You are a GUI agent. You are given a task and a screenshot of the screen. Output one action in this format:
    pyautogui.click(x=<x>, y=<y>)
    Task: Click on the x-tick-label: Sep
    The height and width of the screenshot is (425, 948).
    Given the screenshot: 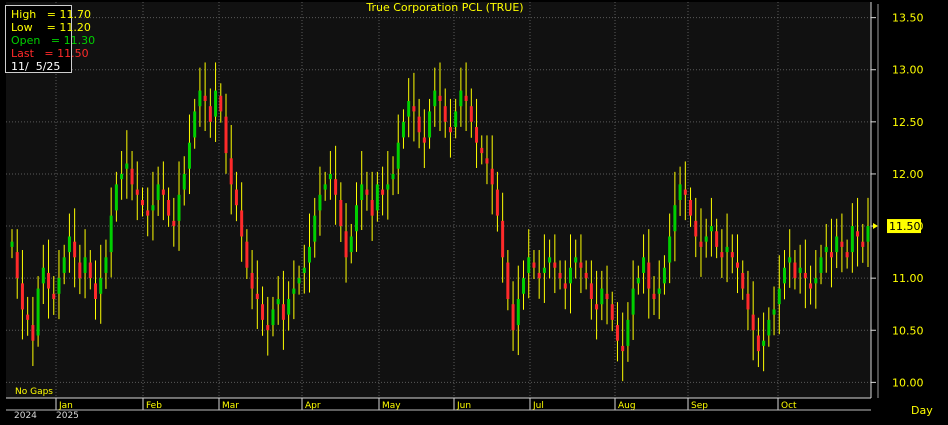 What is the action you would take?
    pyautogui.click(x=699, y=406)
    